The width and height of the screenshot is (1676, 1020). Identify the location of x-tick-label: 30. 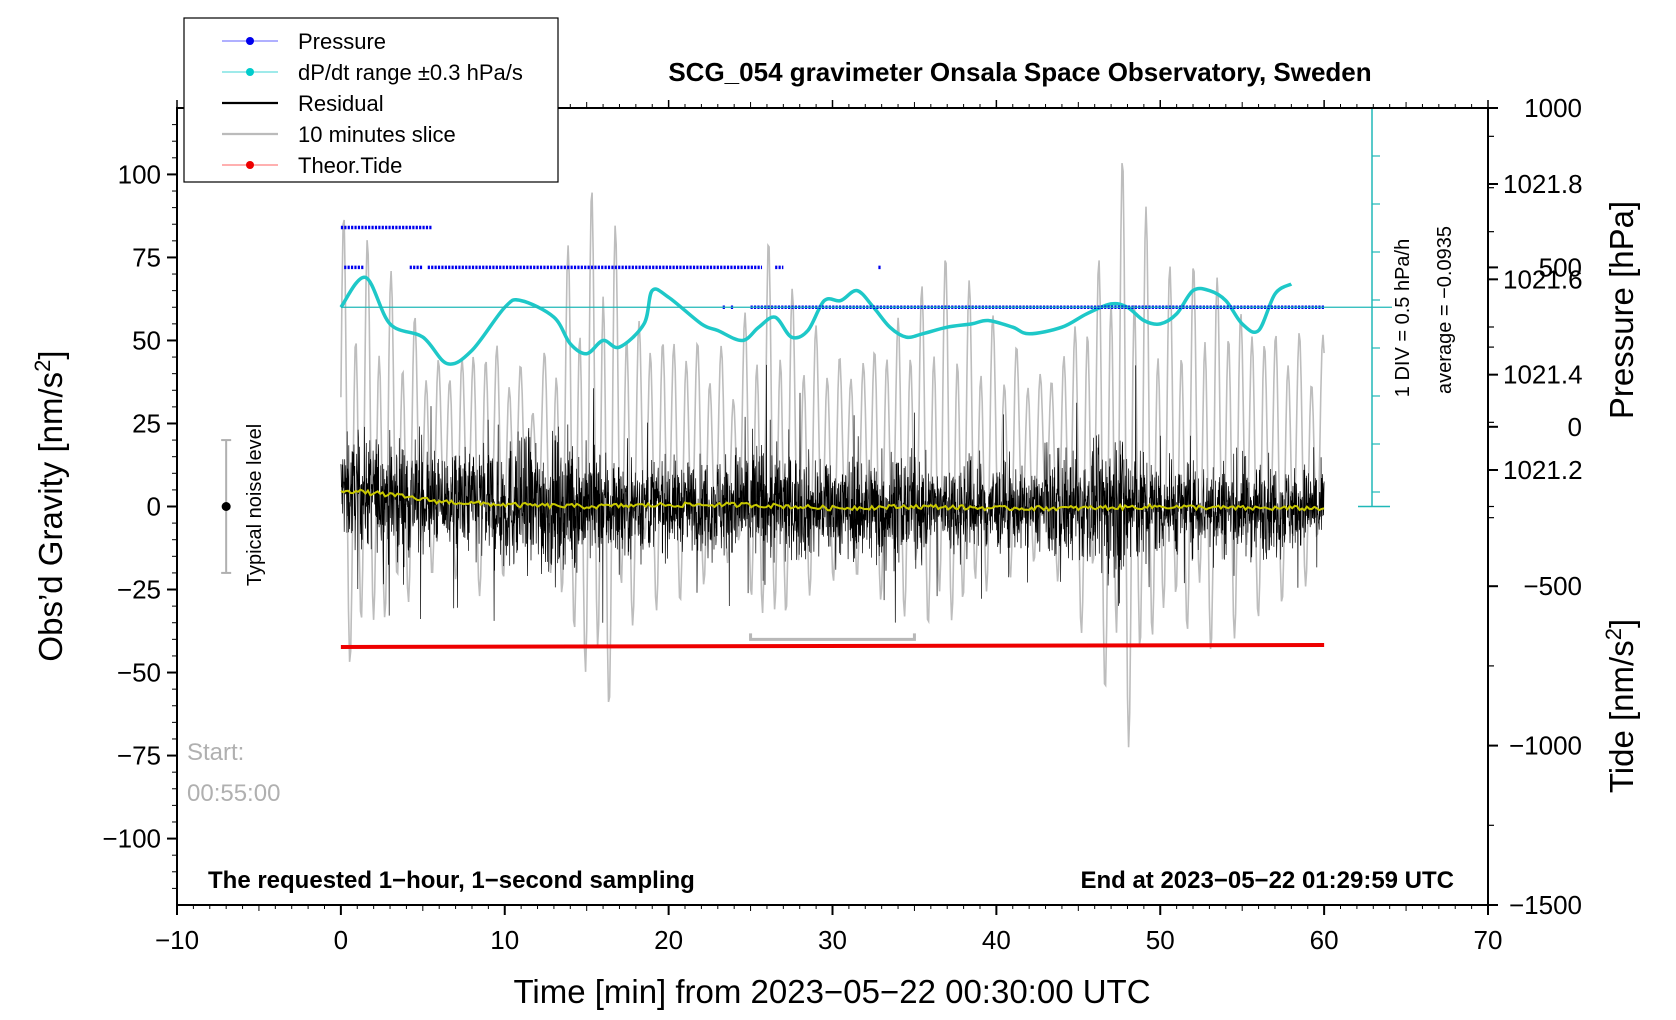
(832, 940).